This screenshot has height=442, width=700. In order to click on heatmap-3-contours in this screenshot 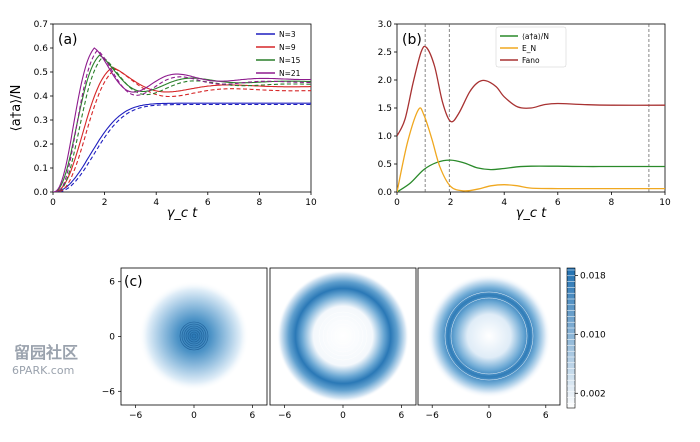, I will do `click(489, 336)`.